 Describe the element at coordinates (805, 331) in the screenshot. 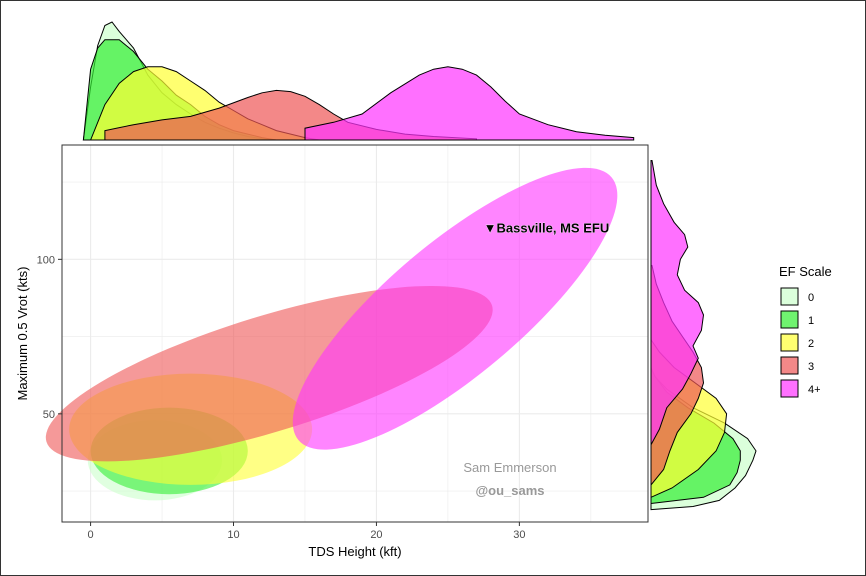

I see `legend: EF Scale 0 1 2 3 4+` at that location.